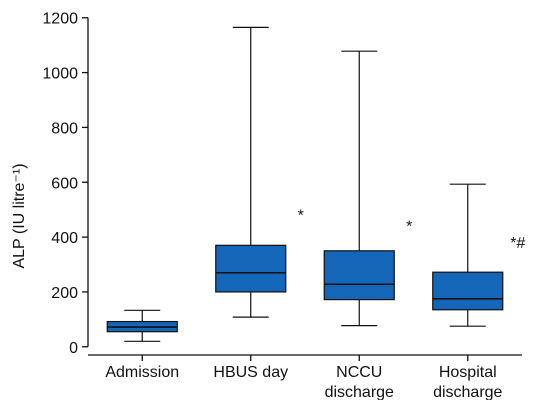 This screenshot has width=535, height=400. Describe the element at coordinates (142, 372) in the screenshot. I see `x-tick-label: Admission` at that location.